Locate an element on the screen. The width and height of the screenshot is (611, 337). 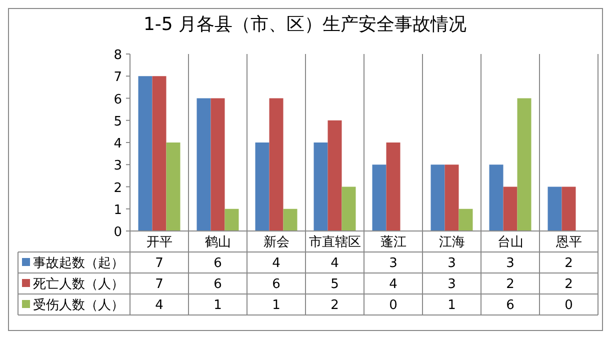
x-tick-label: 新会 is located at coordinates (276, 242).